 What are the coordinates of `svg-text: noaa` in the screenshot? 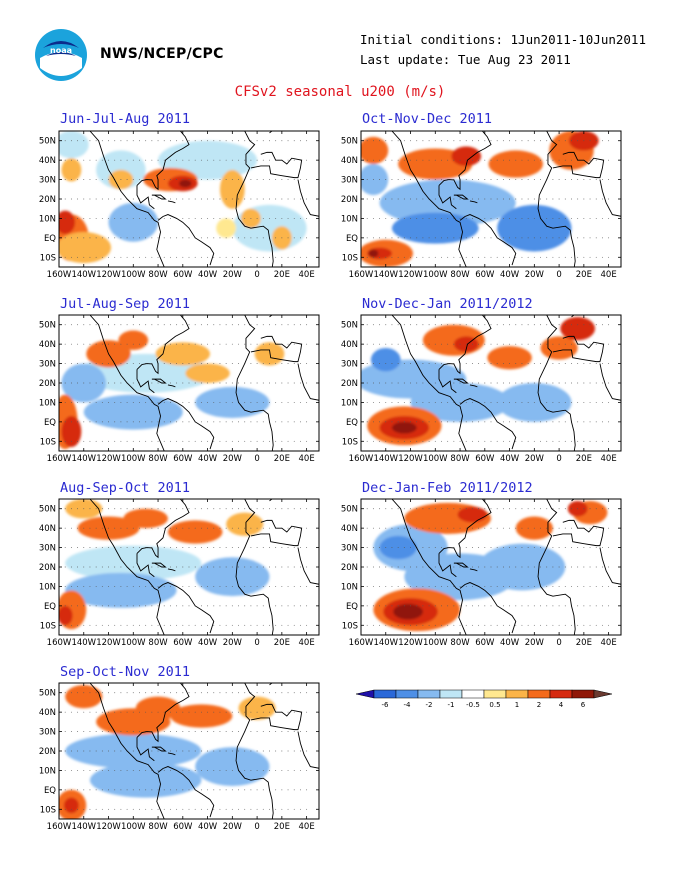 It's located at (61, 50).